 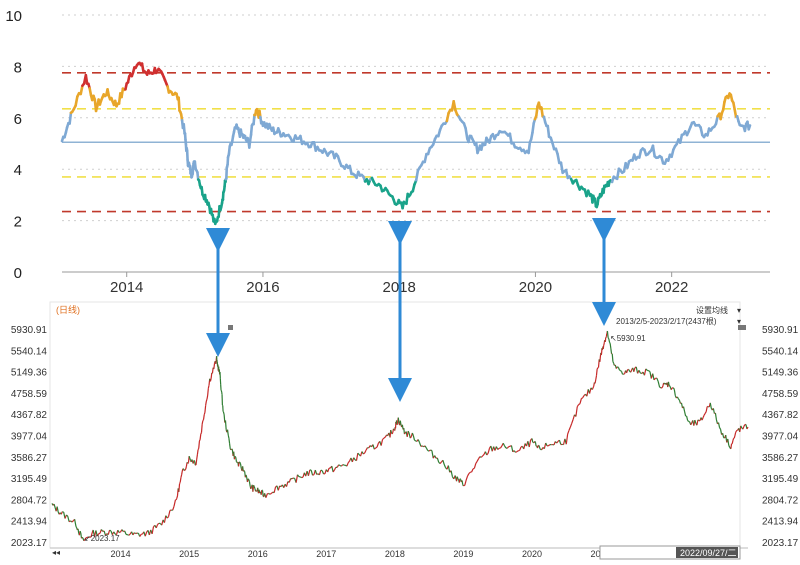 What do you see at coordinates (780, 500) in the screenshot?
I see `bottom-y-tick-label-right: 2804.72` at bounding box center [780, 500].